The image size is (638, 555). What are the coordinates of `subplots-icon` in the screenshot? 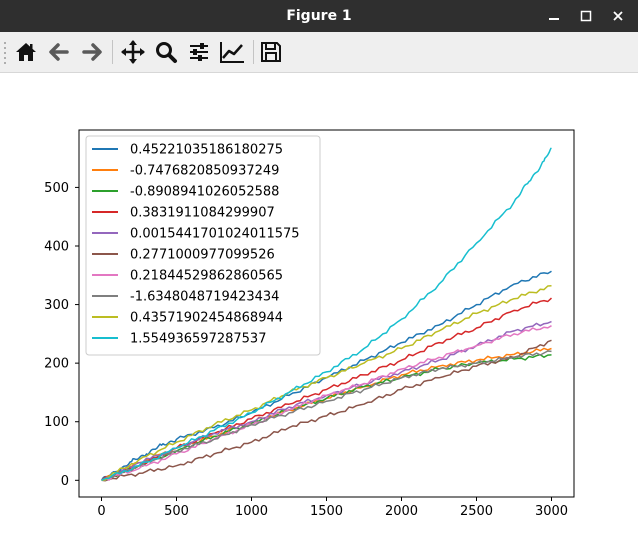 It's located at (199, 52).